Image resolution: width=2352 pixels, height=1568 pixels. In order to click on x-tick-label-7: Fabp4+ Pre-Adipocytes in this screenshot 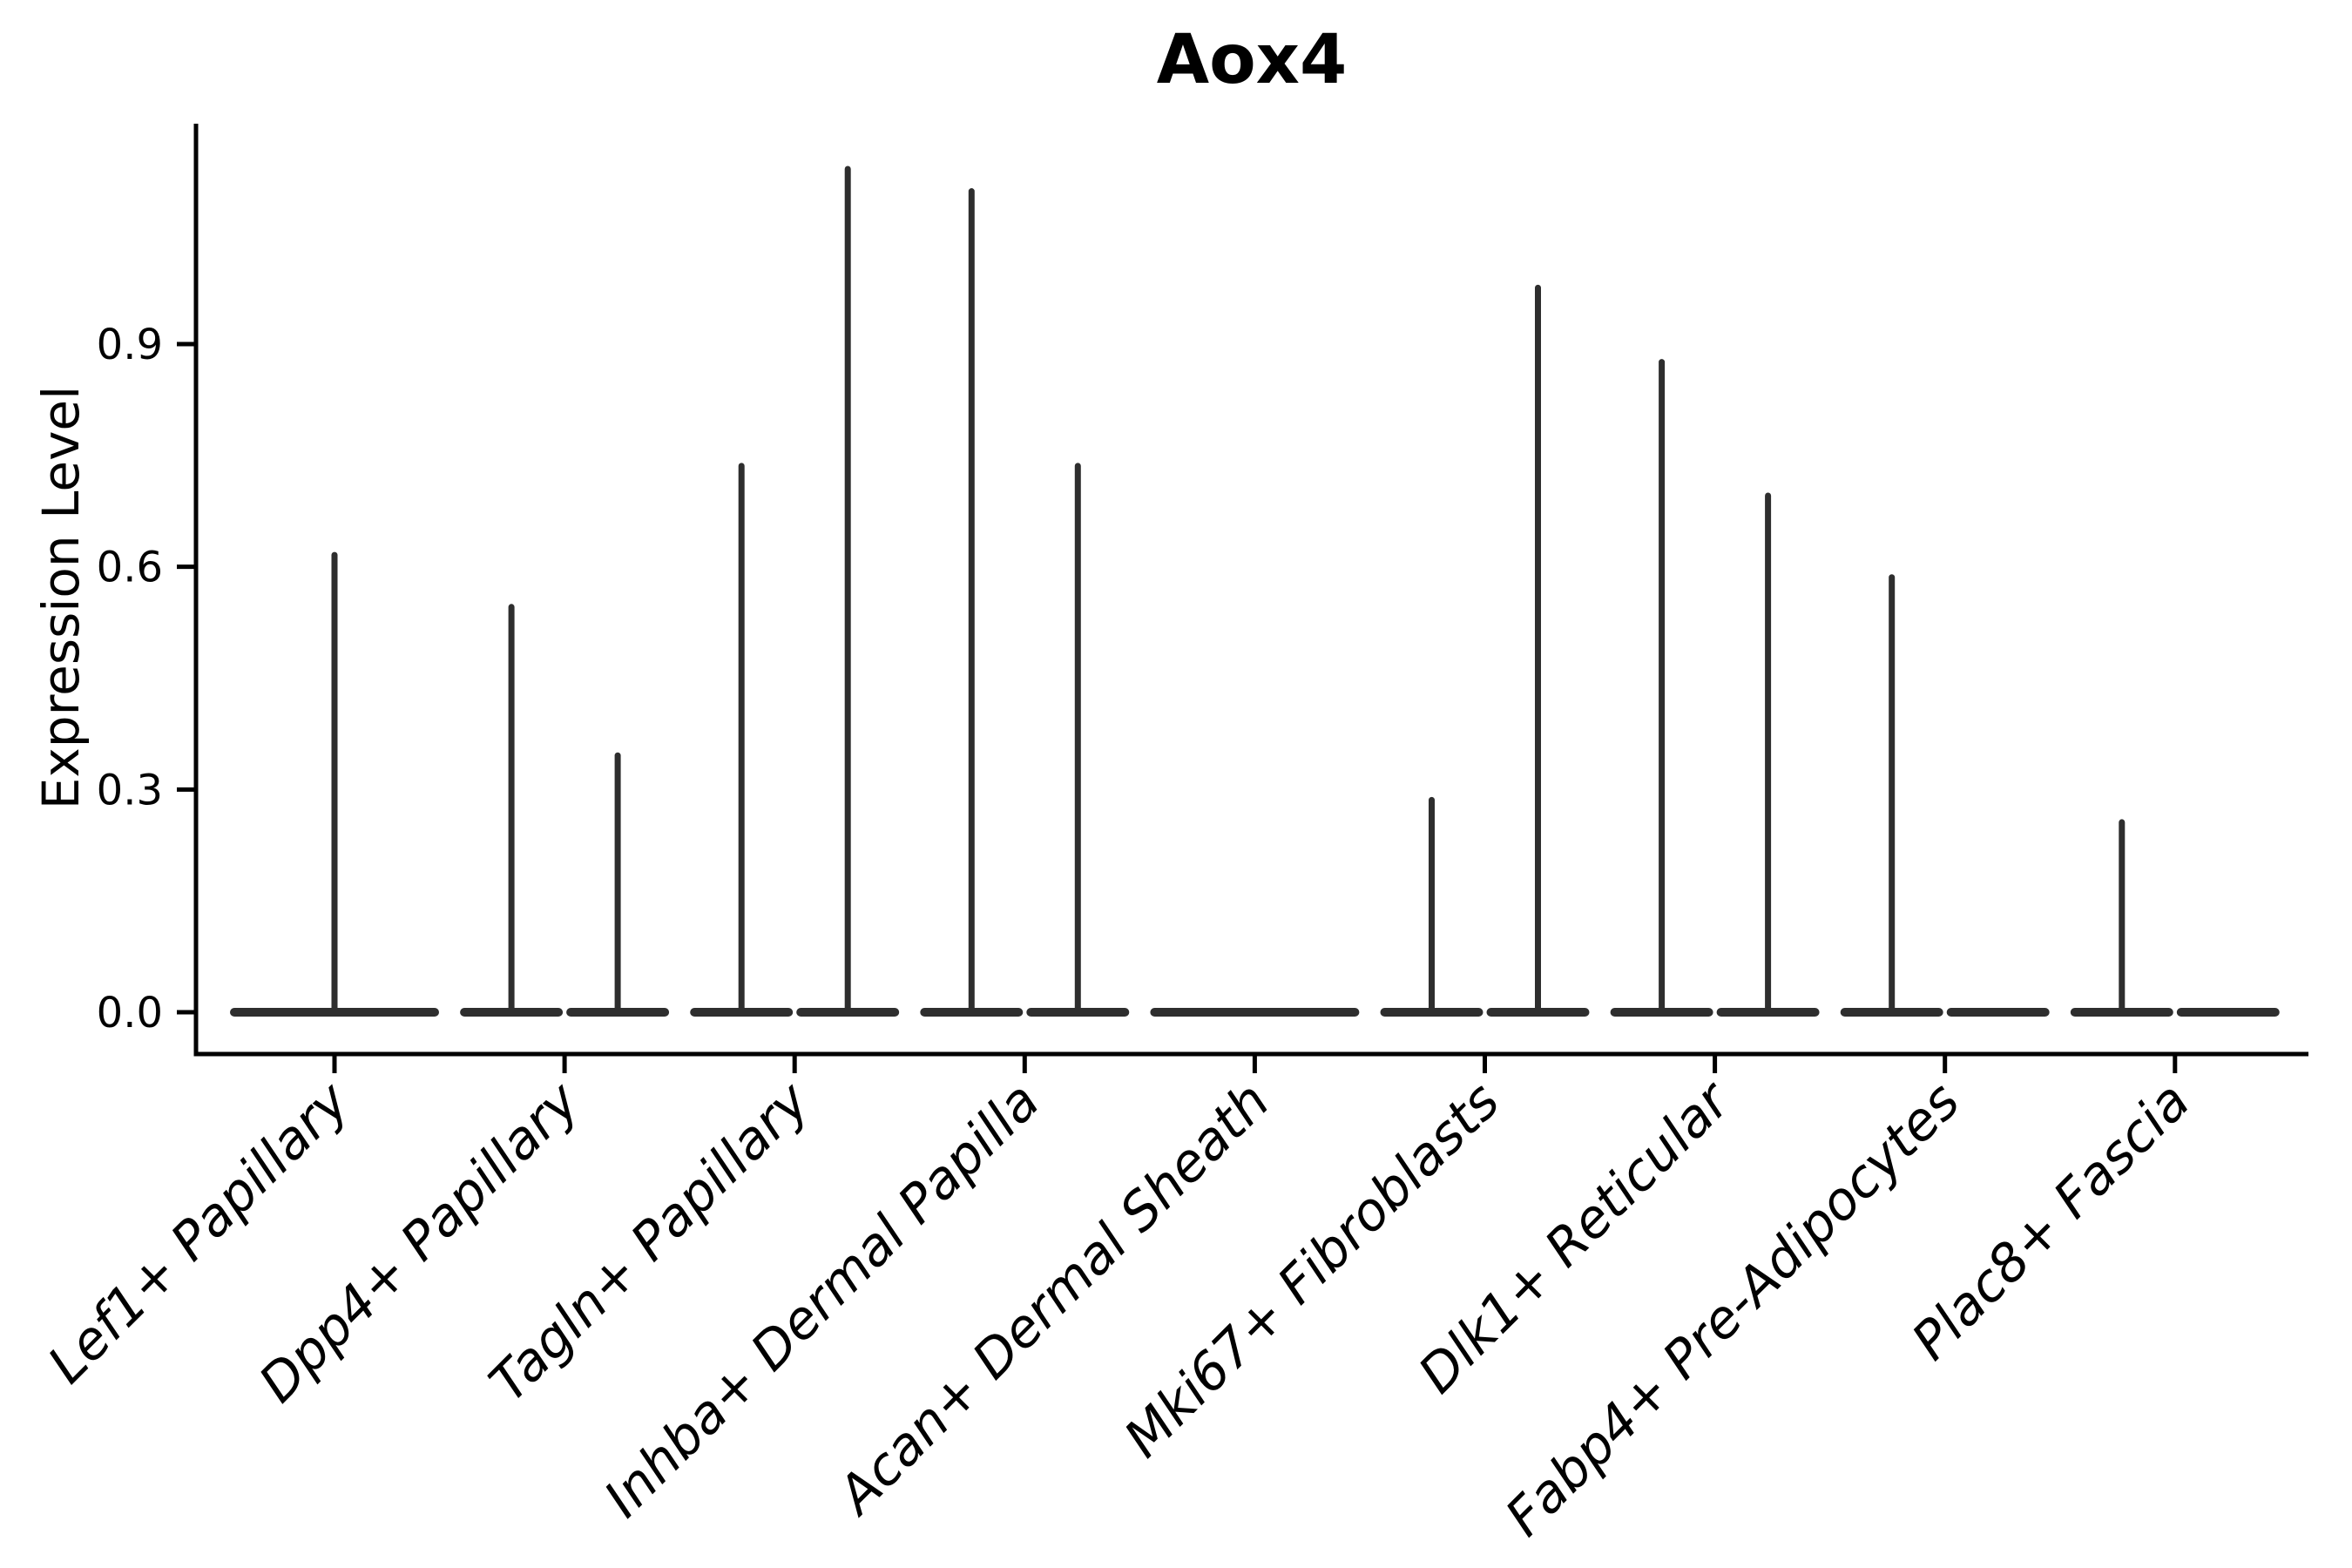, I will do `click(1733, 1310)`.